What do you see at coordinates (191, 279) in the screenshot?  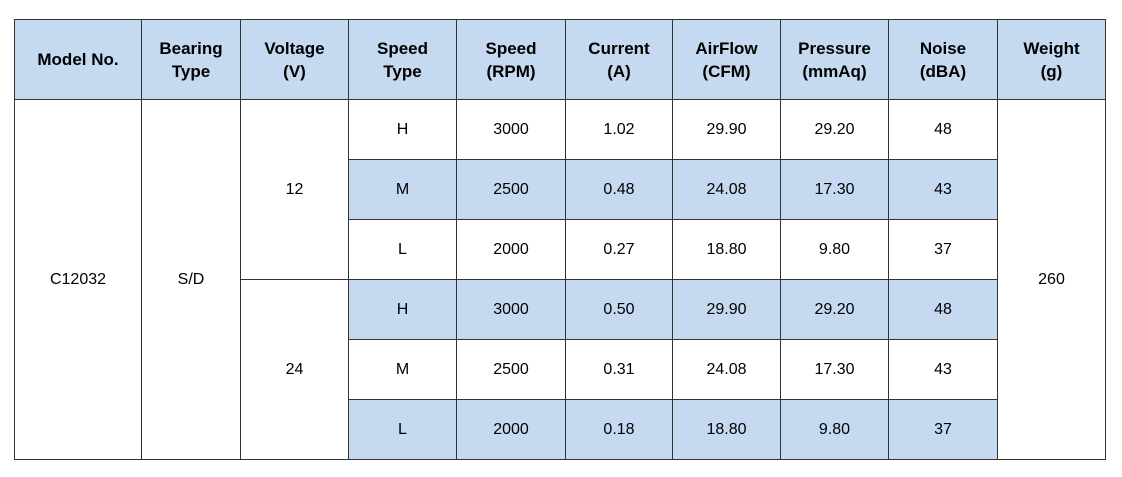 I see `bearing-type-cell: S/D` at bounding box center [191, 279].